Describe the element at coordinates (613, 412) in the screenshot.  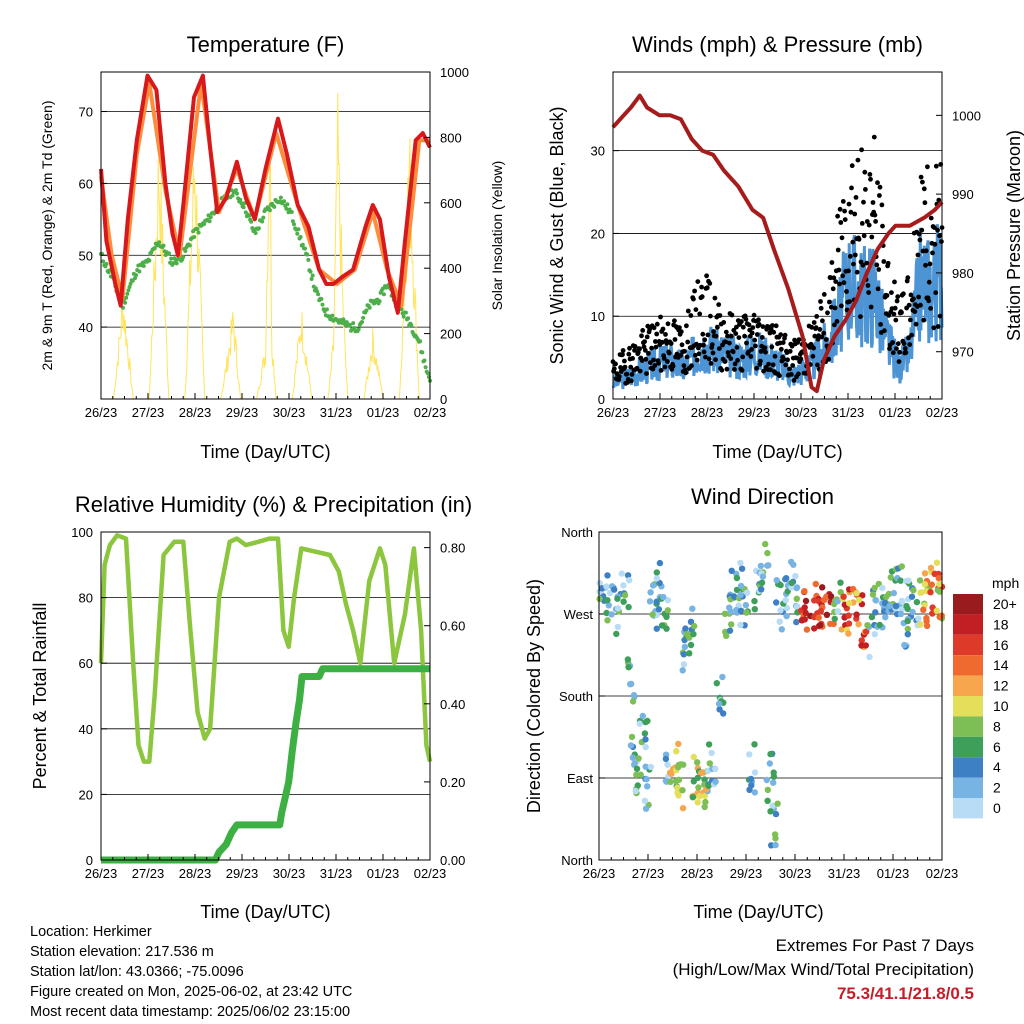
I see `x-tick-label: 26/23` at that location.